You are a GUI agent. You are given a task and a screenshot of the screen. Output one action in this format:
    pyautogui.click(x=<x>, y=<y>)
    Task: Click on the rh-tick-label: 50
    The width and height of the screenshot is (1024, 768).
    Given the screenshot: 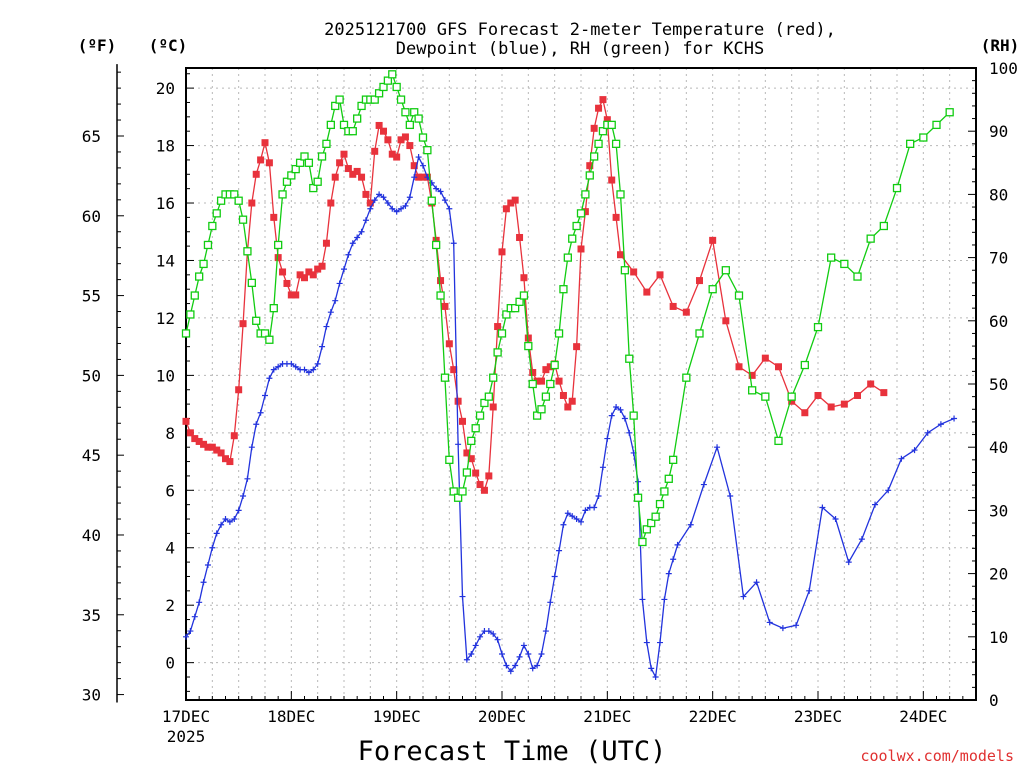 What is the action you would take?
    pyautogui.click(x=998, y=384)
    